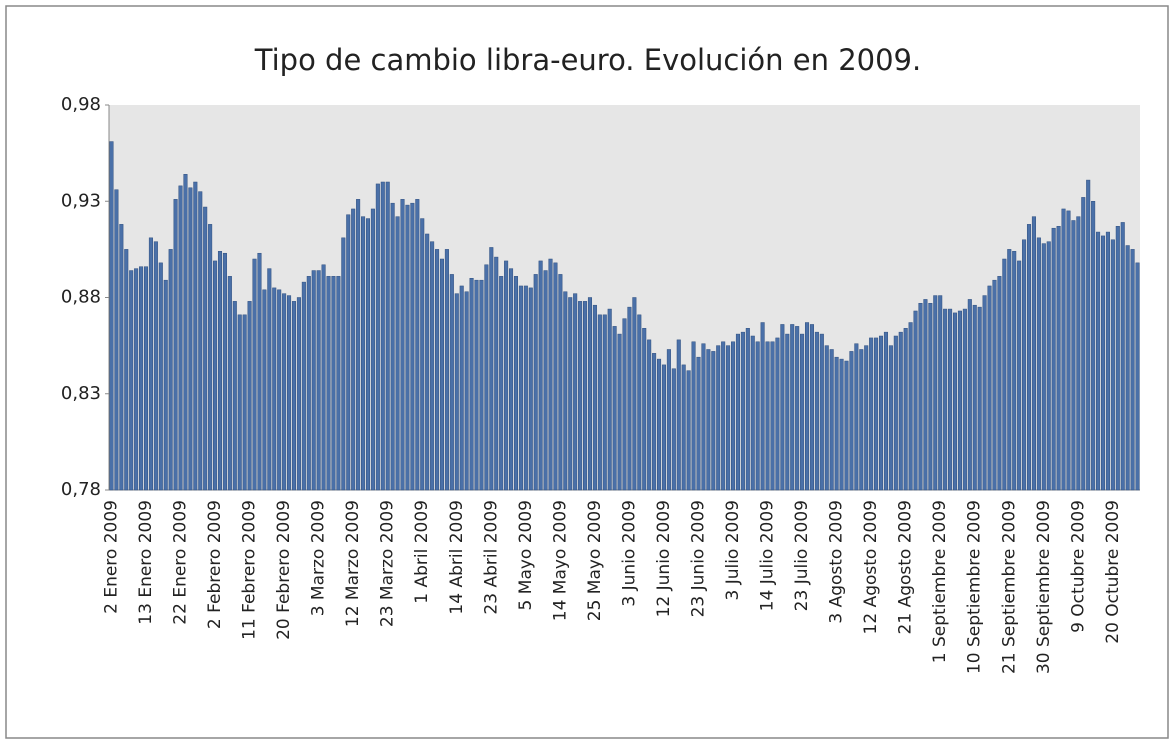 The height and width of the screenshot is (745, 1175). What do you see at coordinates (1009, 587) in the screenshot?
I see `x-tick-label: 21 Septiembre 2009` at bounding box center [1009, 587].